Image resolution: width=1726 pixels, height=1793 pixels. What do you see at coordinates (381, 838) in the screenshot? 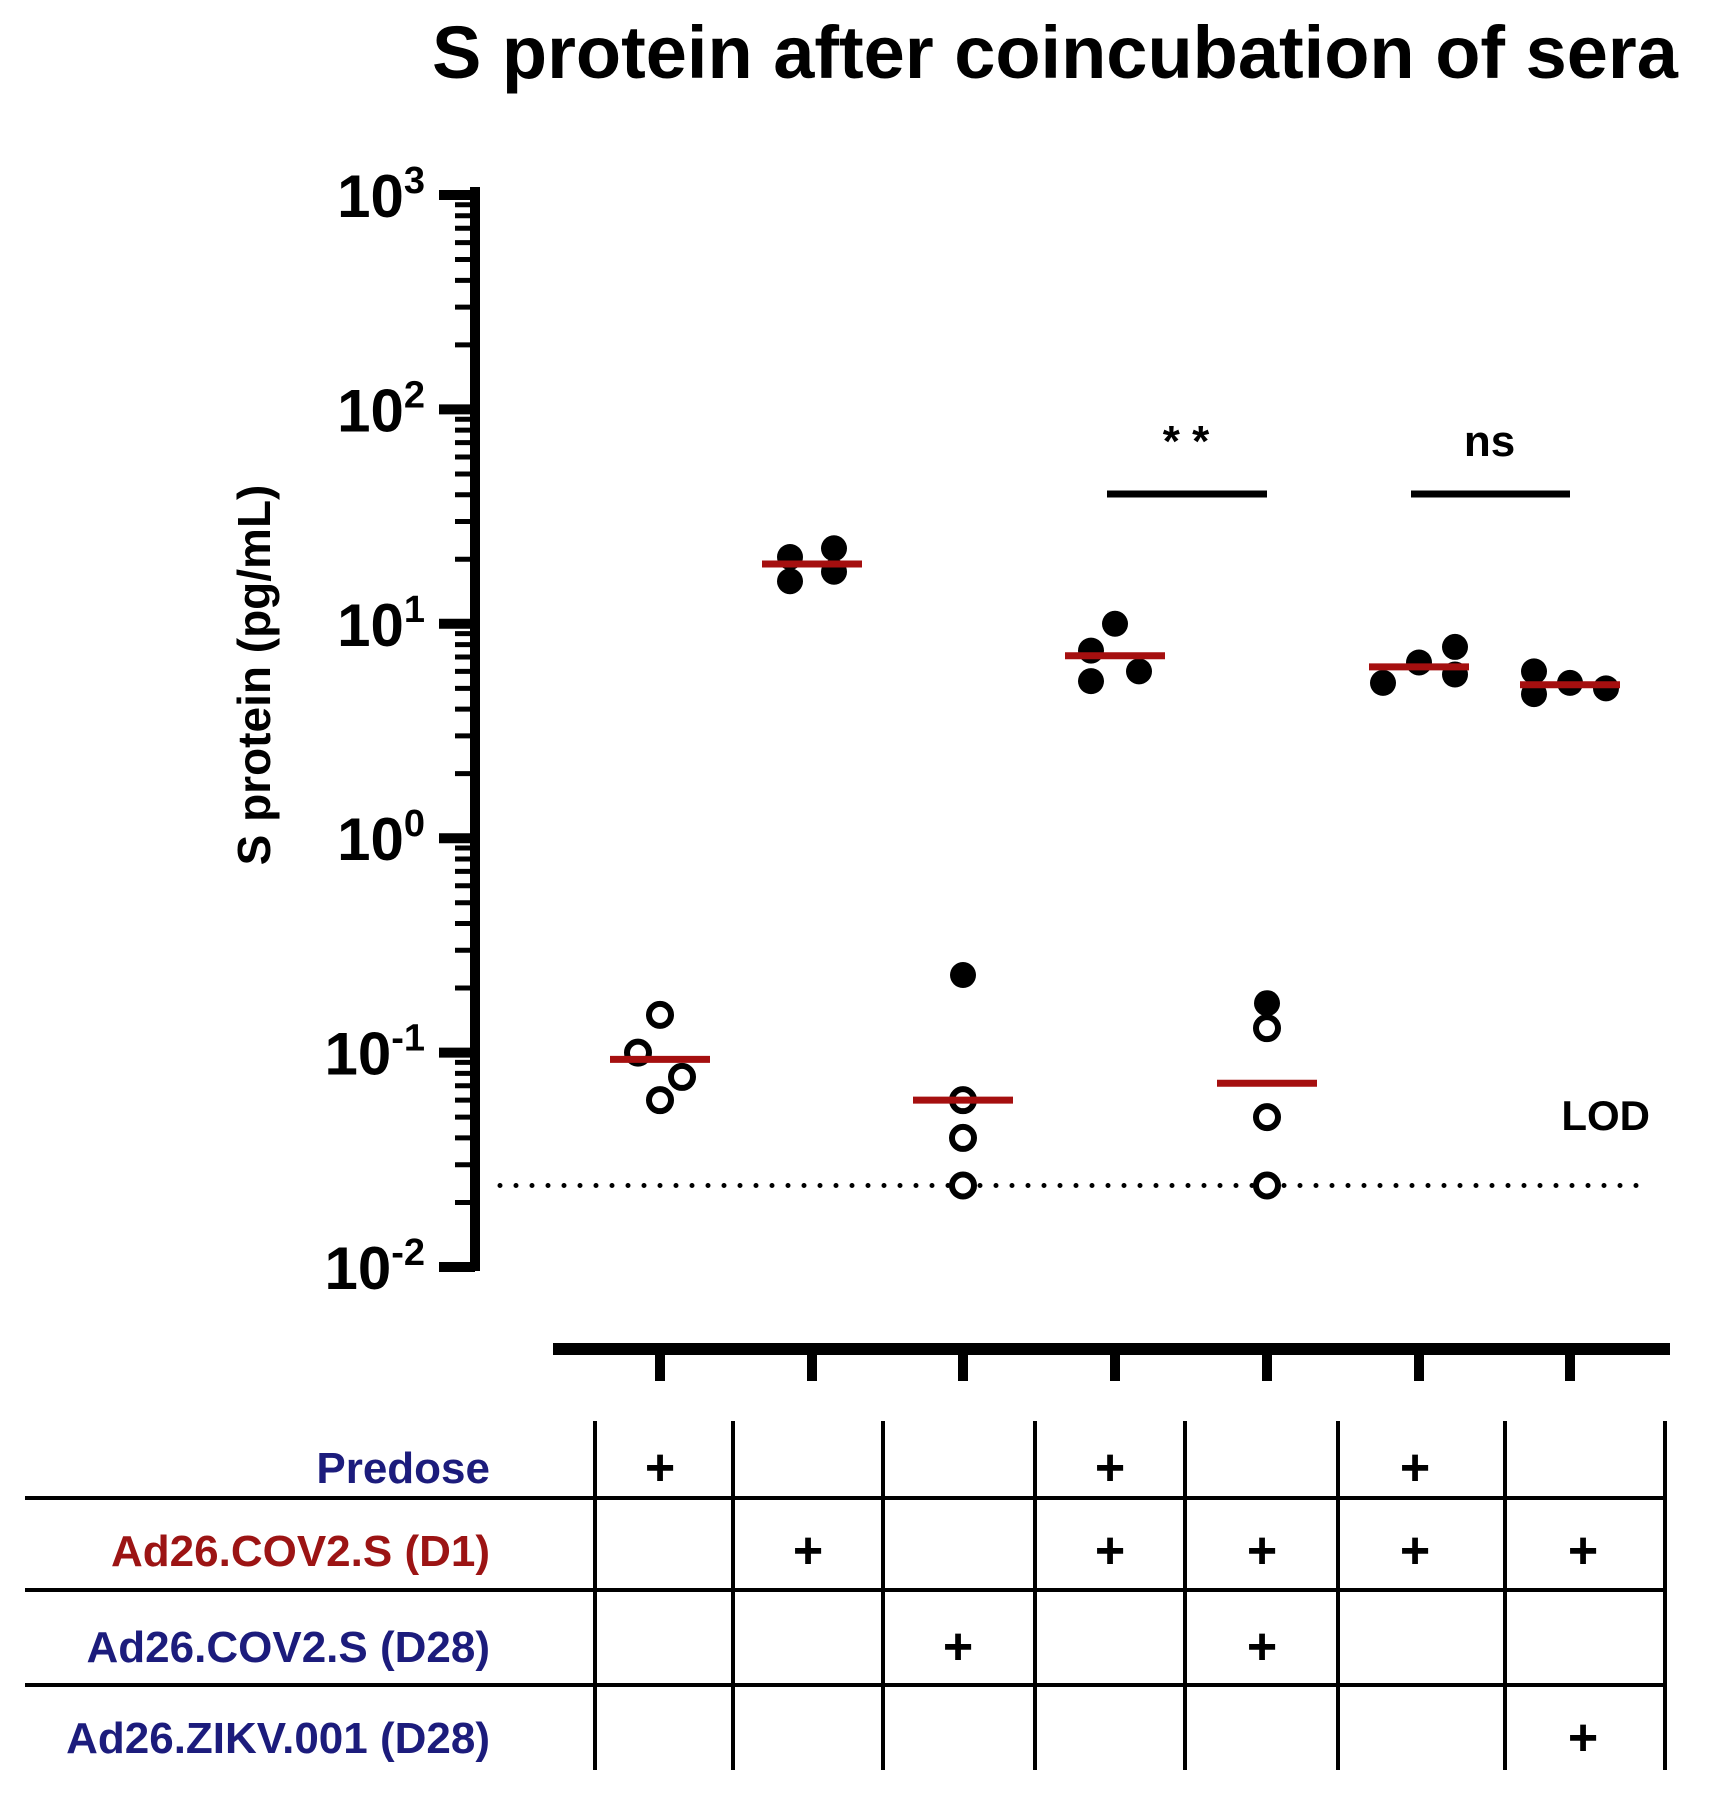
I see `y-tick-label: 10⁰` at bounding box center [381, 838].